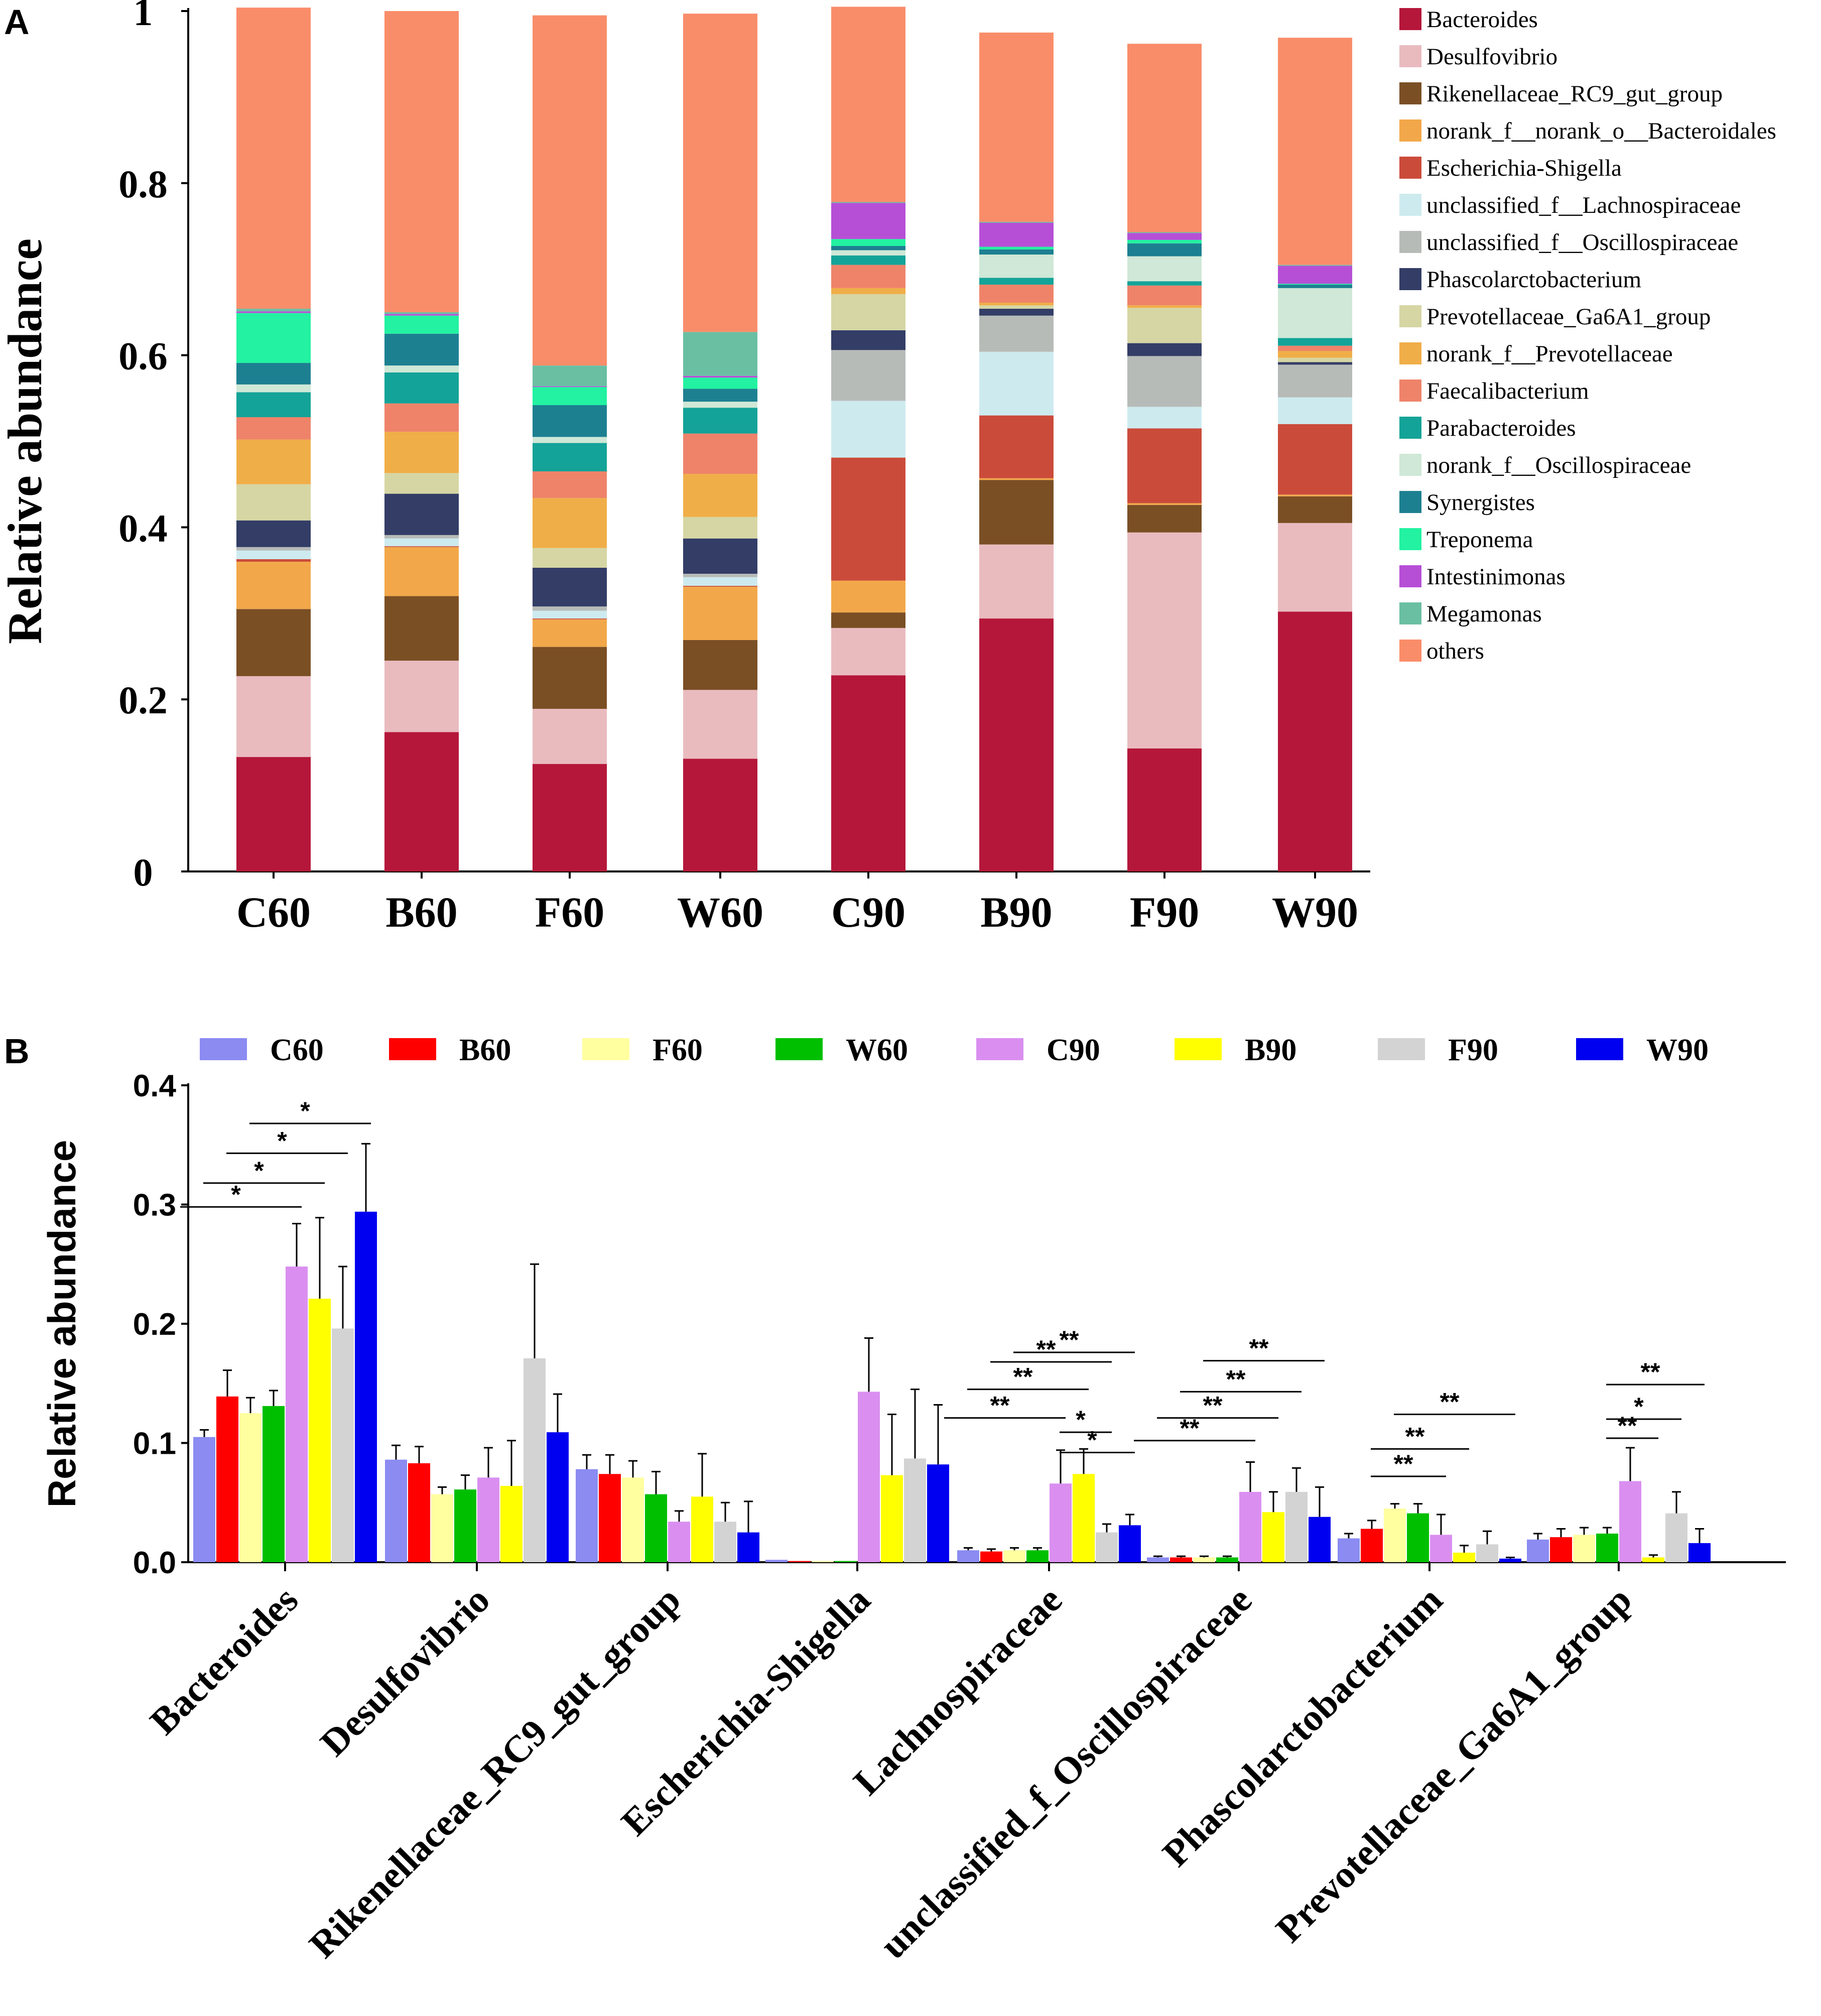 The image size is (1821, 2016). I want to click on x-tick-label: C60, so click(274, 912).